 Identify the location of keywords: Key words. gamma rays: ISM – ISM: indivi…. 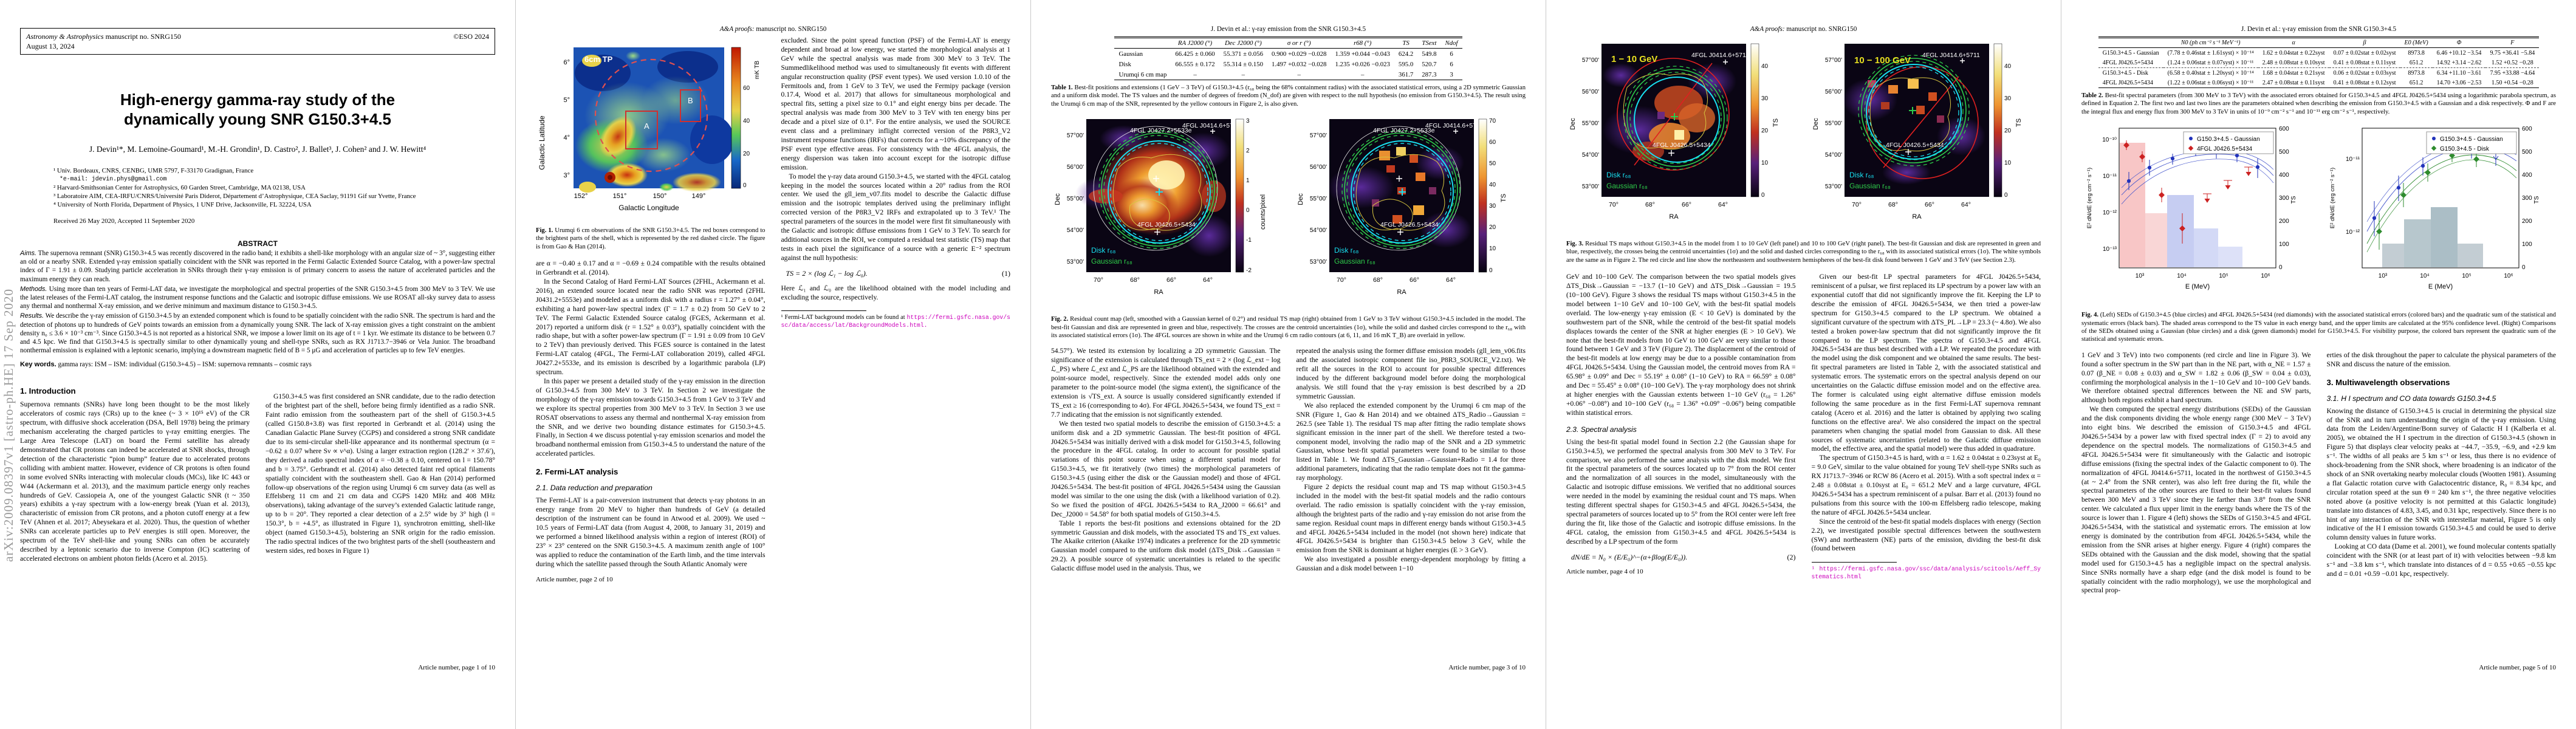
(257, 364).